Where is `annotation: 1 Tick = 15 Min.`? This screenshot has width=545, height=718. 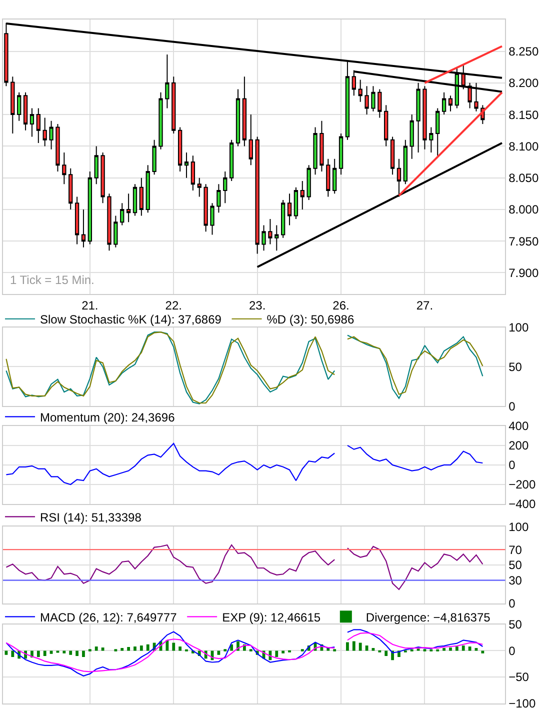 annotation: 1 Tick = 15 Min. is located at coordinates (52, 280).